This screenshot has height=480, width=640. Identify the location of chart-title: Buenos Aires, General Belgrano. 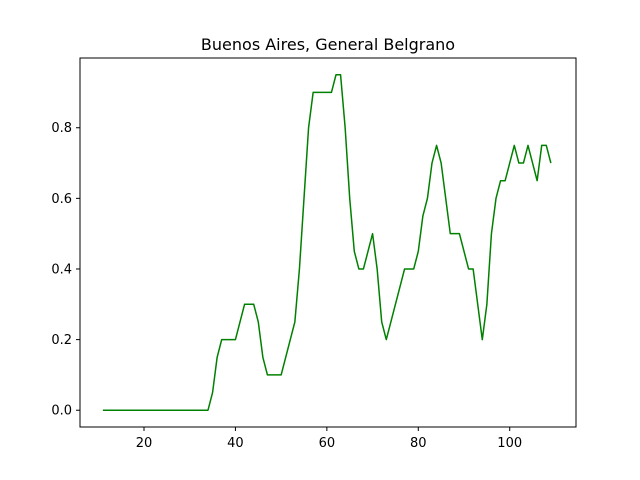
(328, 44).